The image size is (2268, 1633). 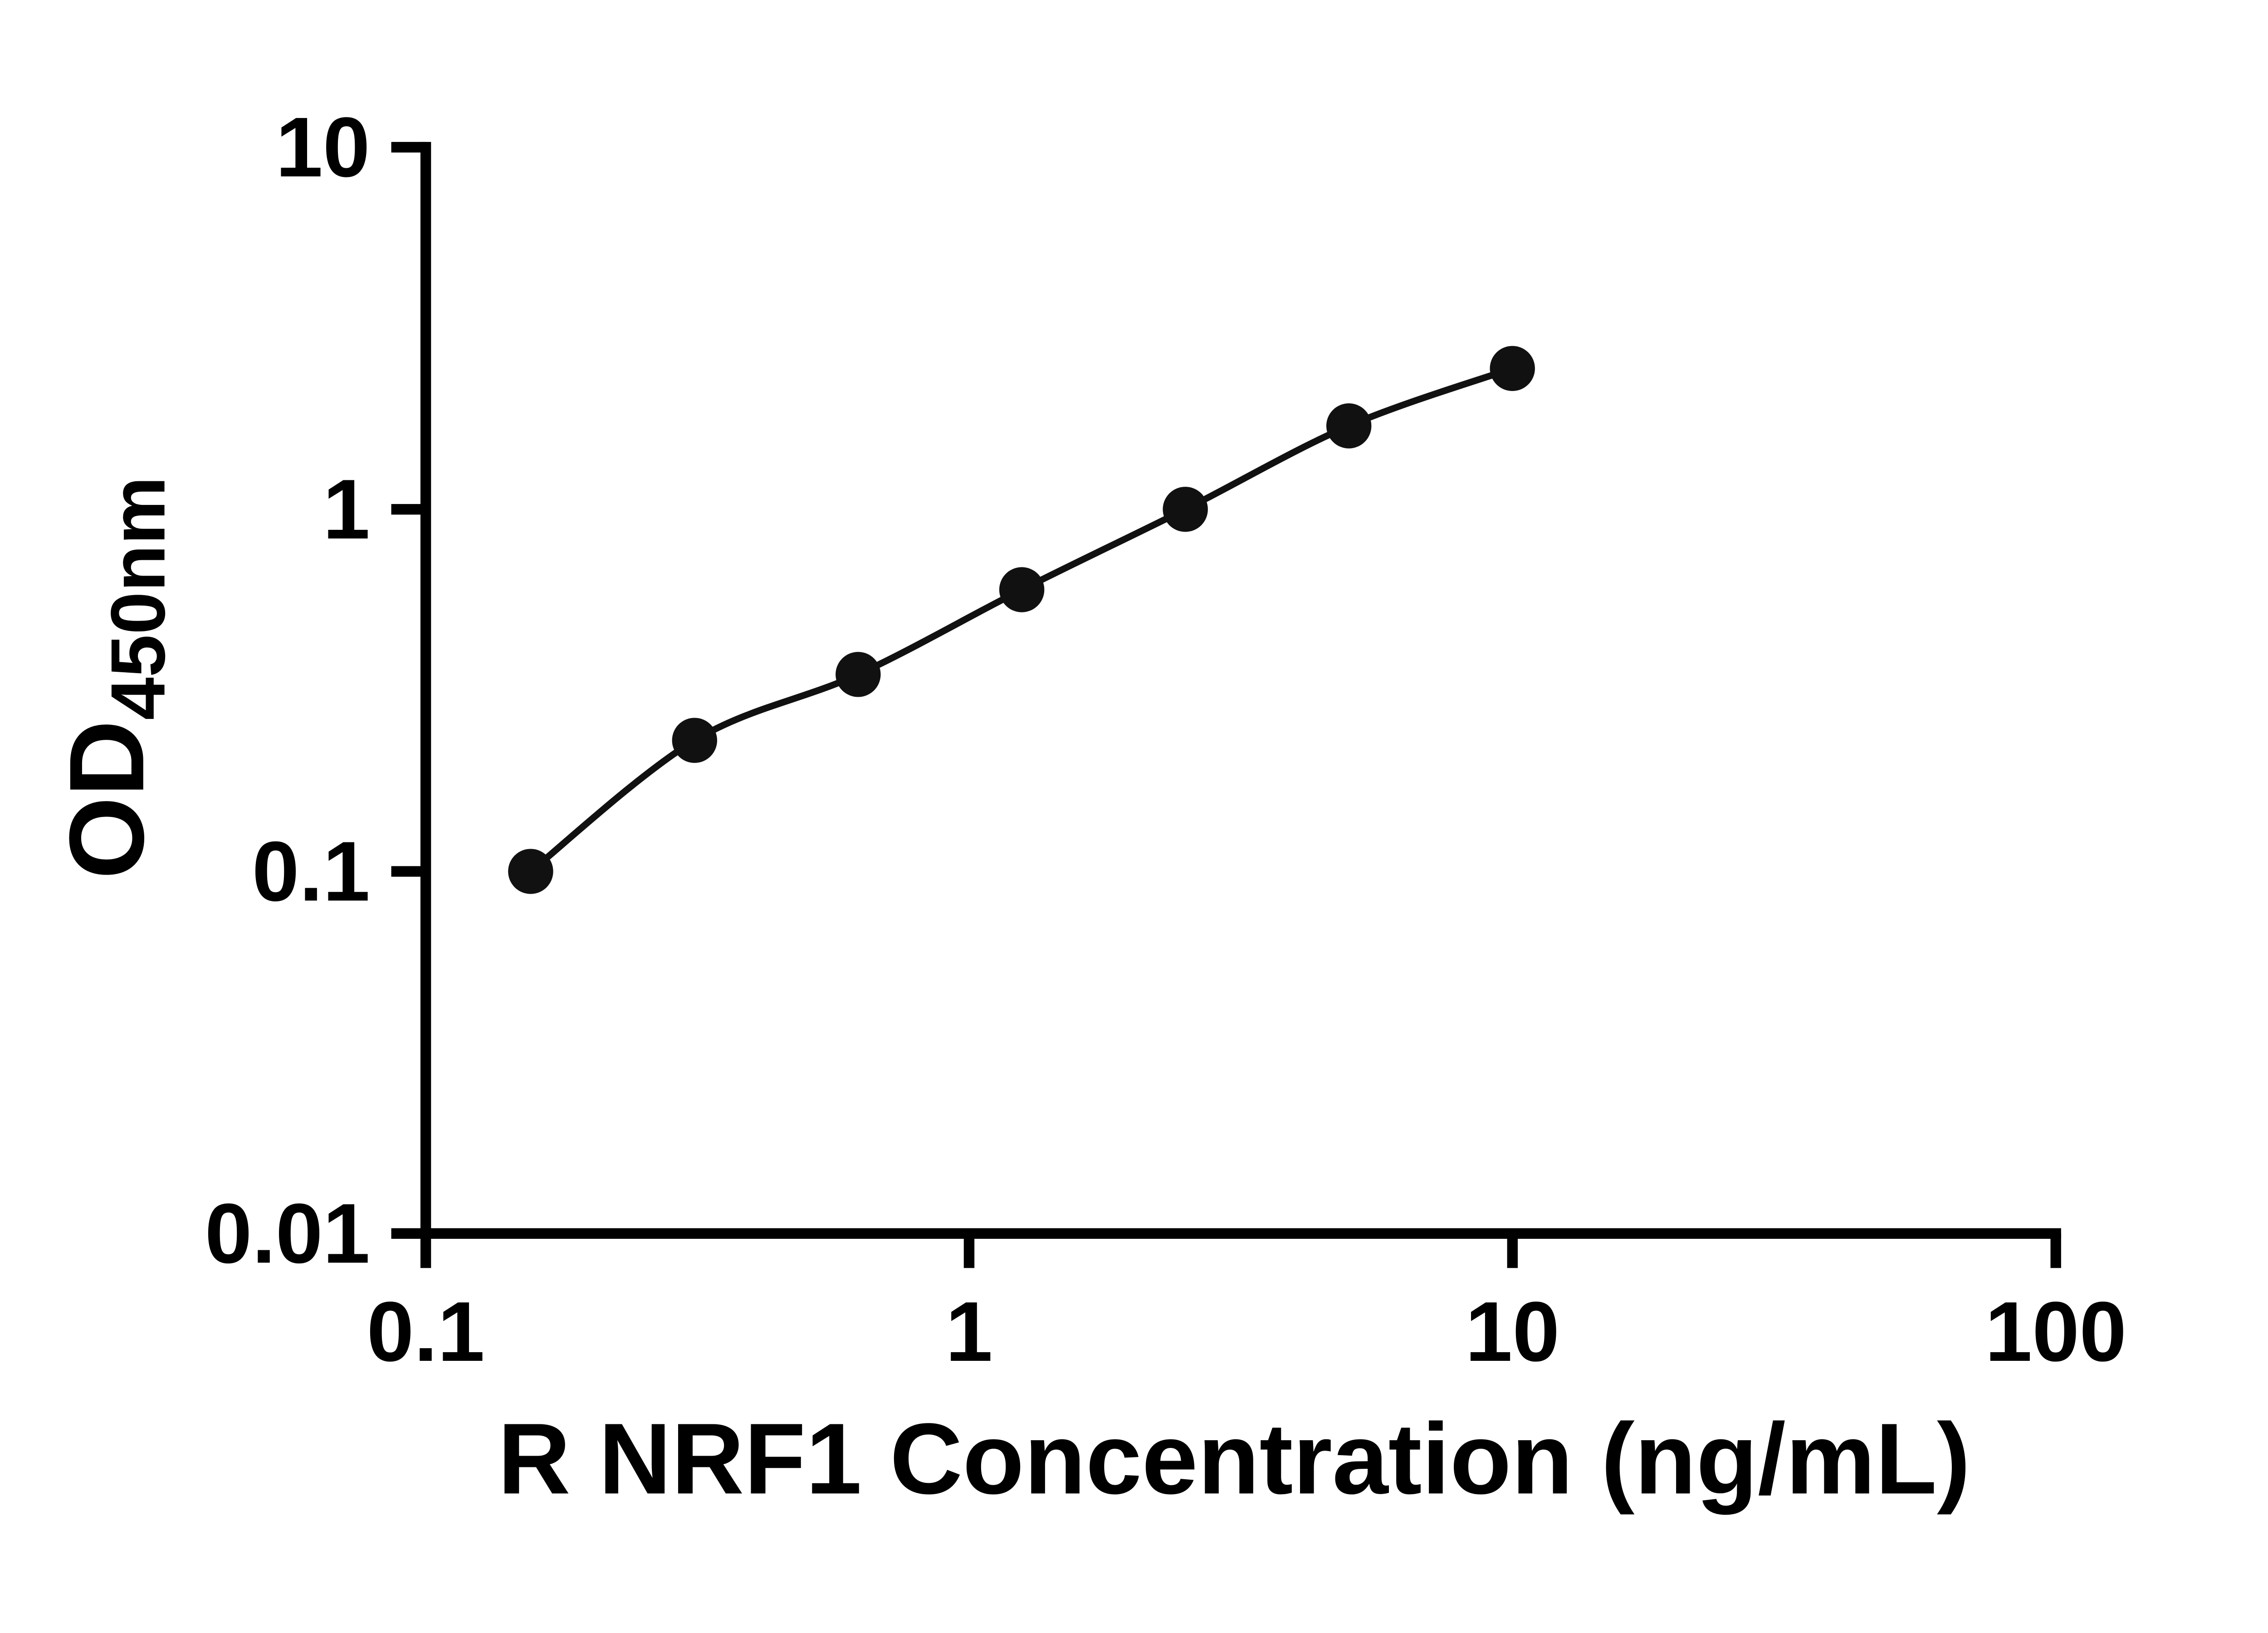 I want to click on x-tick-label: 1, so click(x=969, y=1331).